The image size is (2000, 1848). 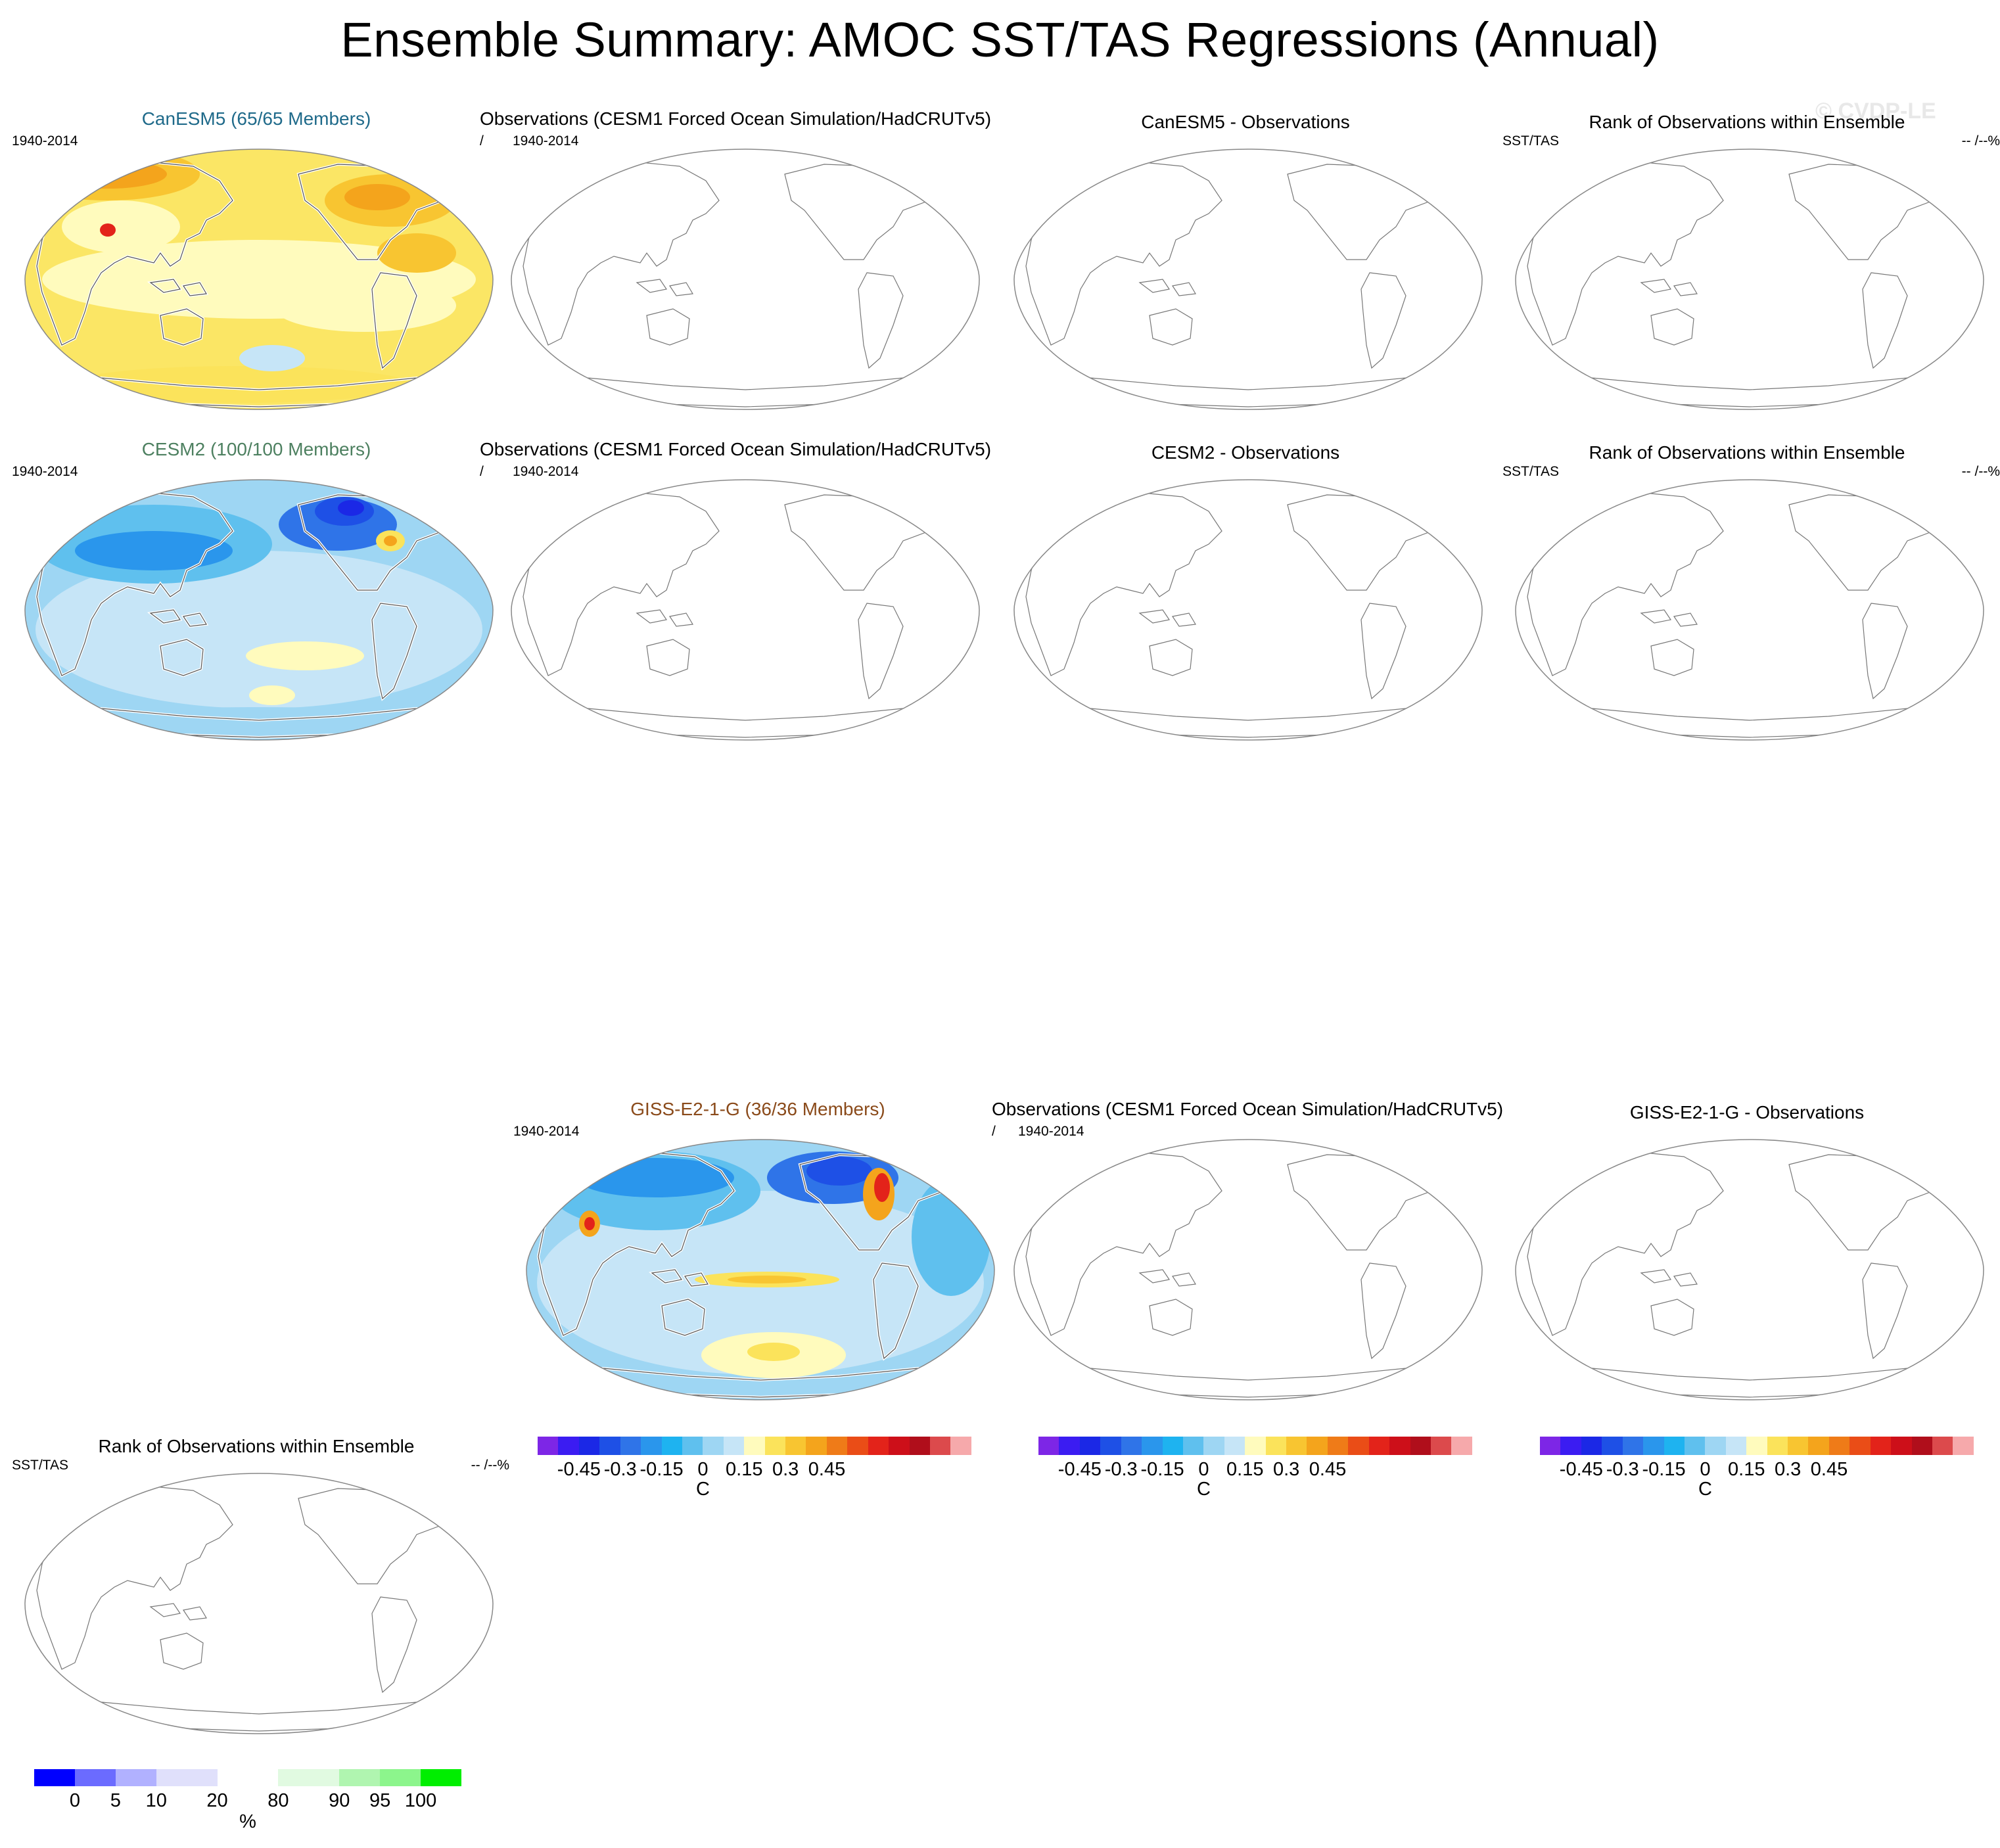 What do you see at coordinates (702, 1489) in the screenshot?
I see `colorbar-unit: C` at bounding box center [702, 1489].